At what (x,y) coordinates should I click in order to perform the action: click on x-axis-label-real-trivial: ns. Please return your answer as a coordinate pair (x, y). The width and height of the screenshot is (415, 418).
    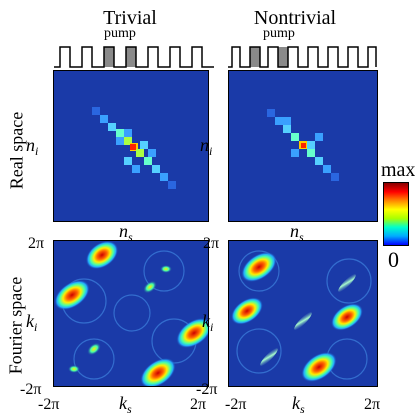
    Looking at the image, I should click on (126, 232).